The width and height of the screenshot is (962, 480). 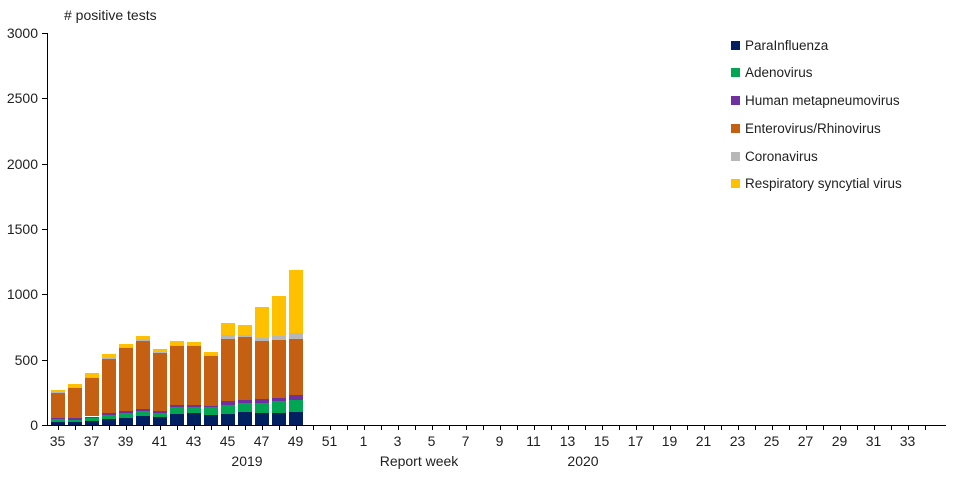 I want to click on x-axis-line, so click(x=496, y=425).